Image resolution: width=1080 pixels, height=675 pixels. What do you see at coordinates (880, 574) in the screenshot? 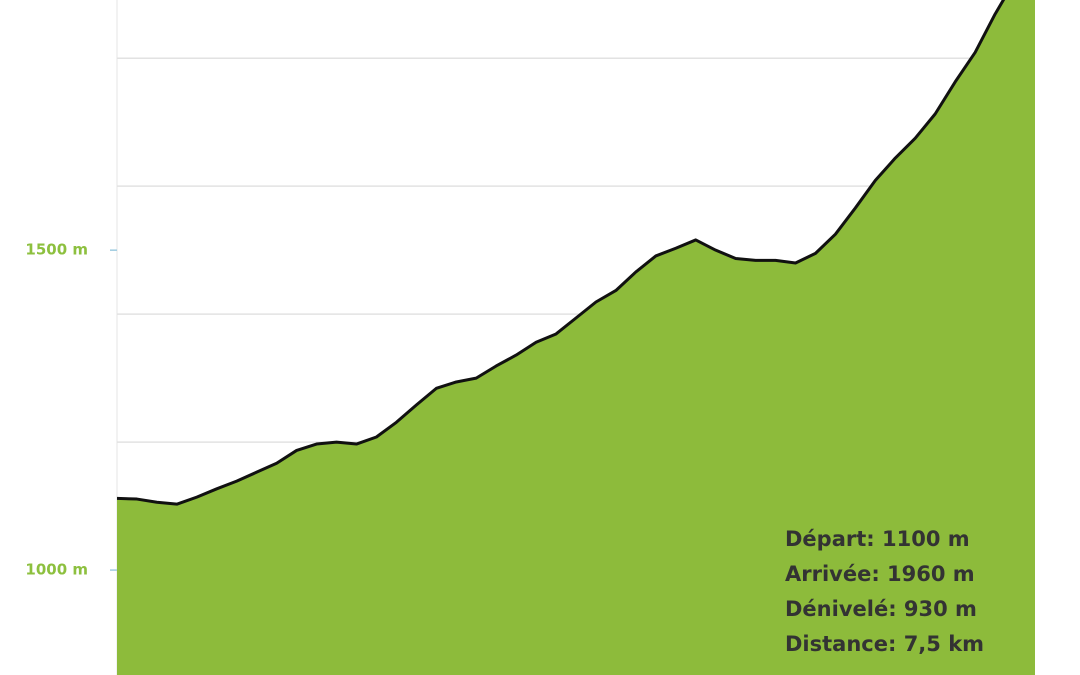
I see `annotation: Arrivée: 1960 m` at bounding box center [880, 574].